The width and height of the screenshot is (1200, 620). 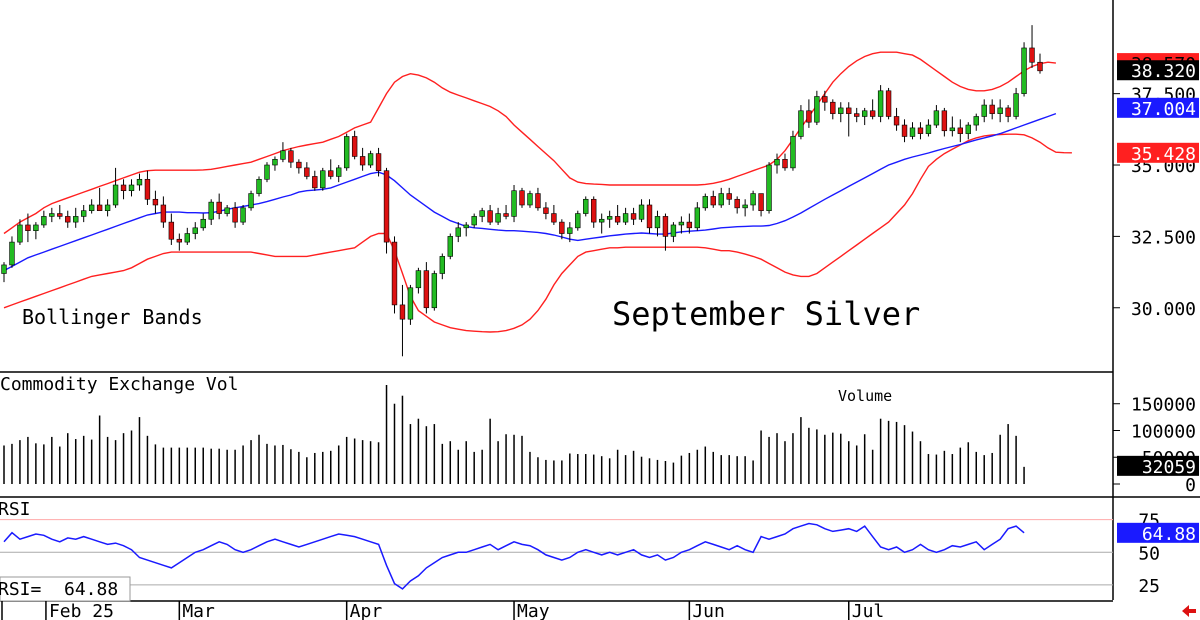 I want to click on rsi-last-value-tag: 64.88, so click(x=1158, y=533).